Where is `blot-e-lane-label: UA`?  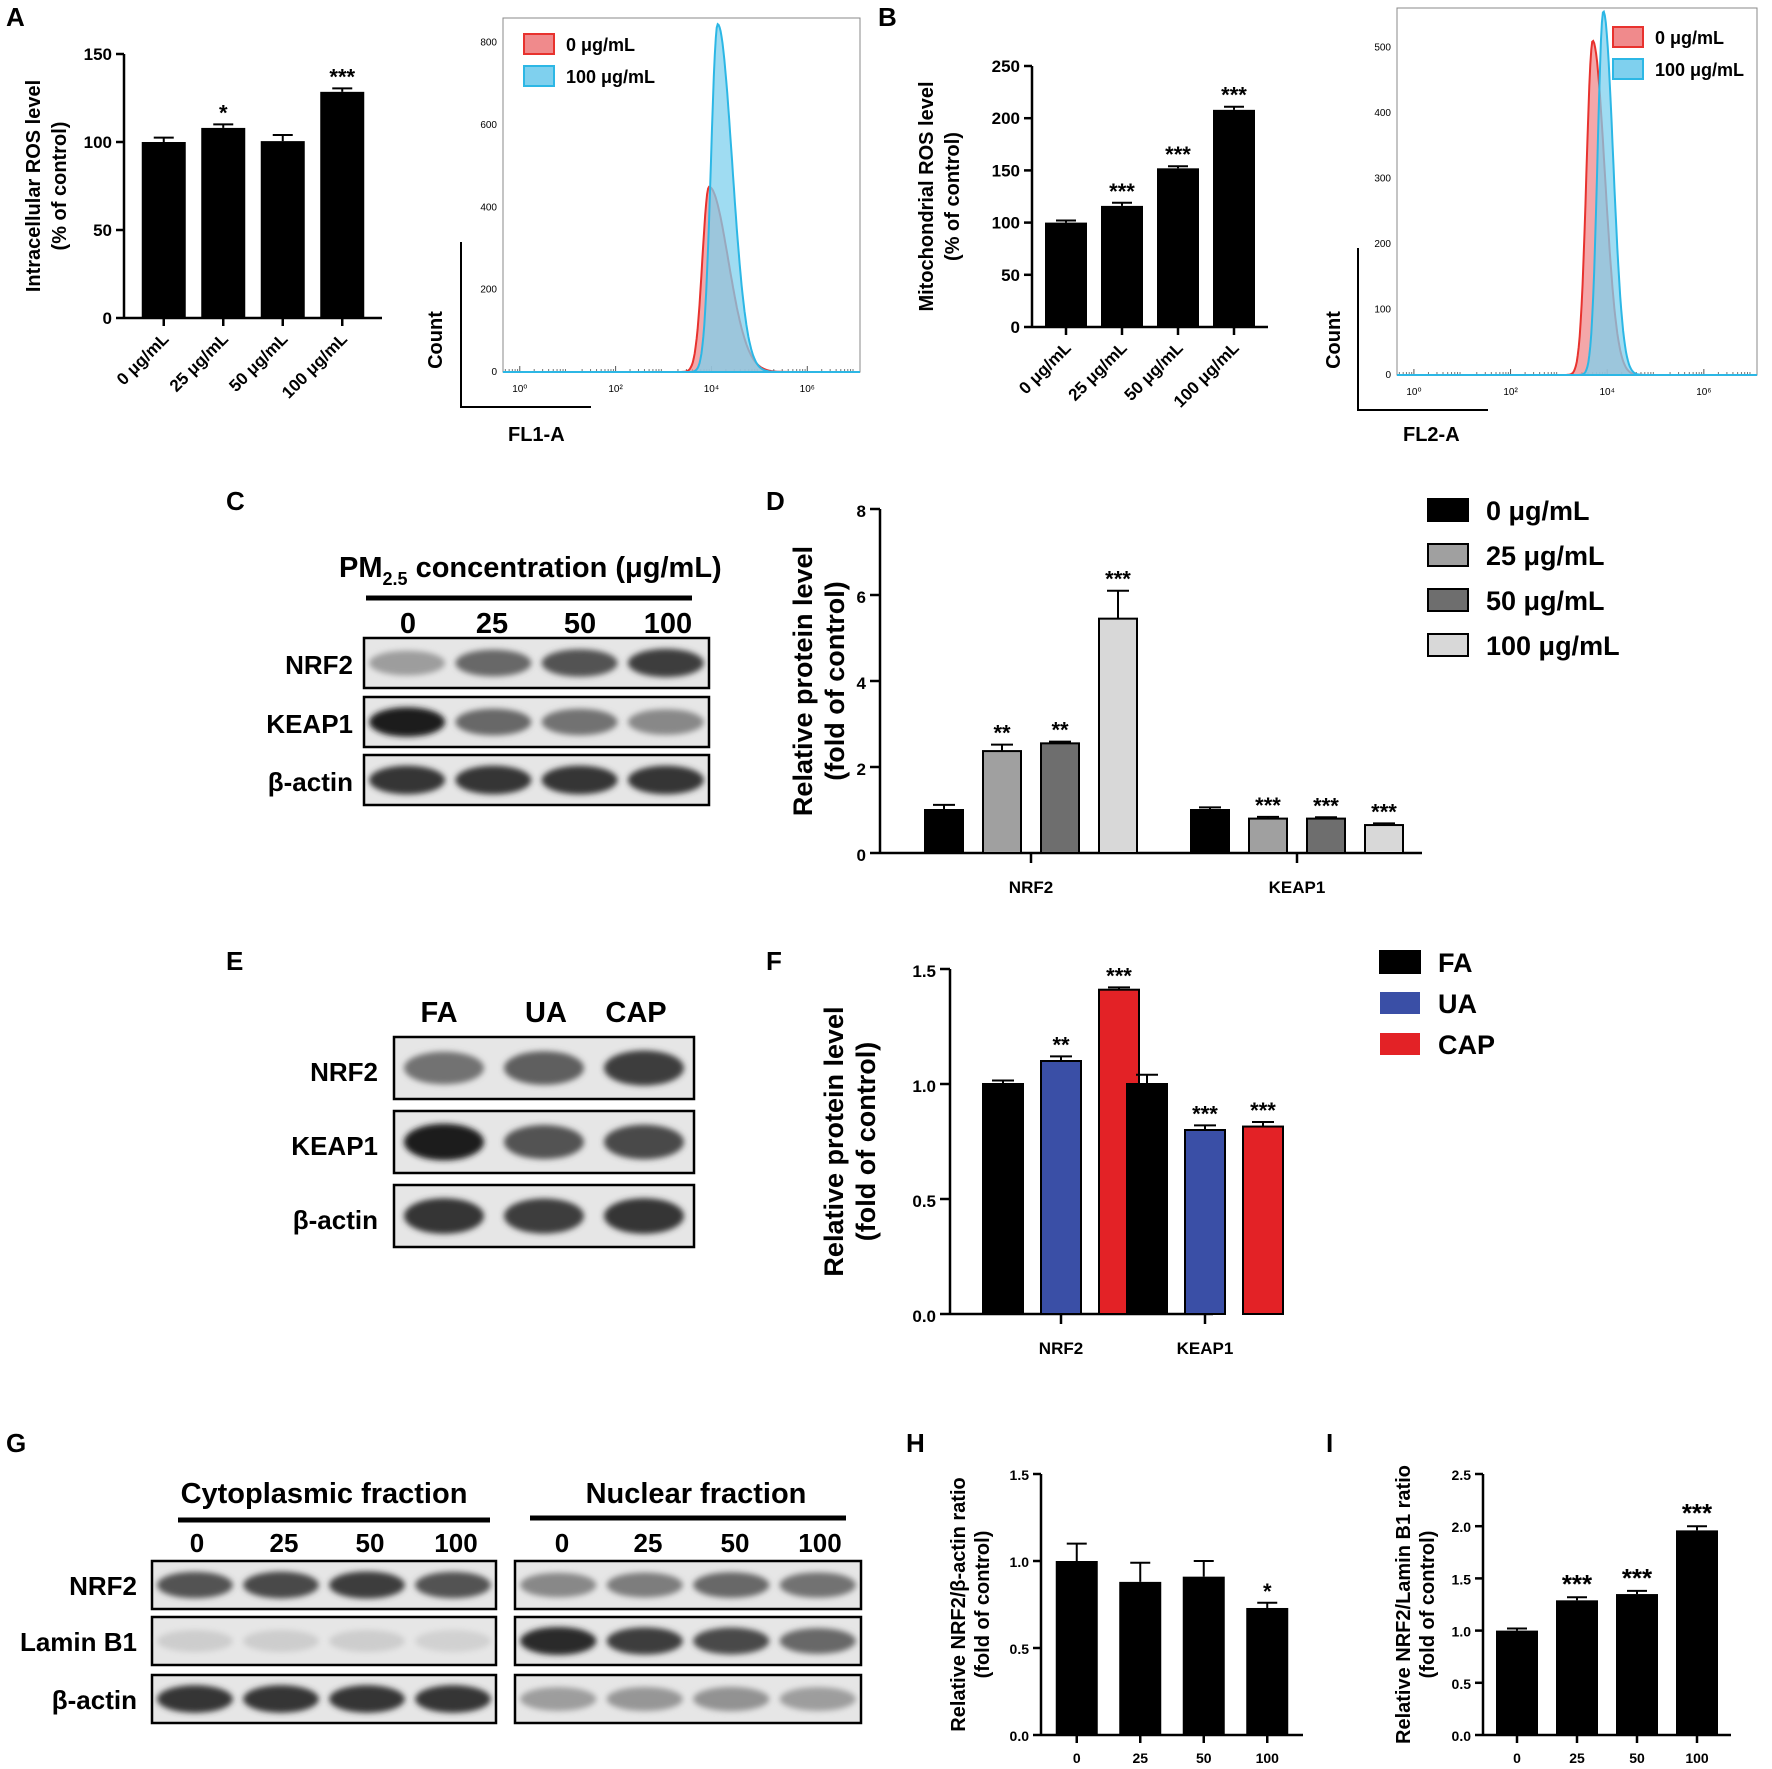
blot-e-lane-label: UA is located at coordinates (546, 1013).